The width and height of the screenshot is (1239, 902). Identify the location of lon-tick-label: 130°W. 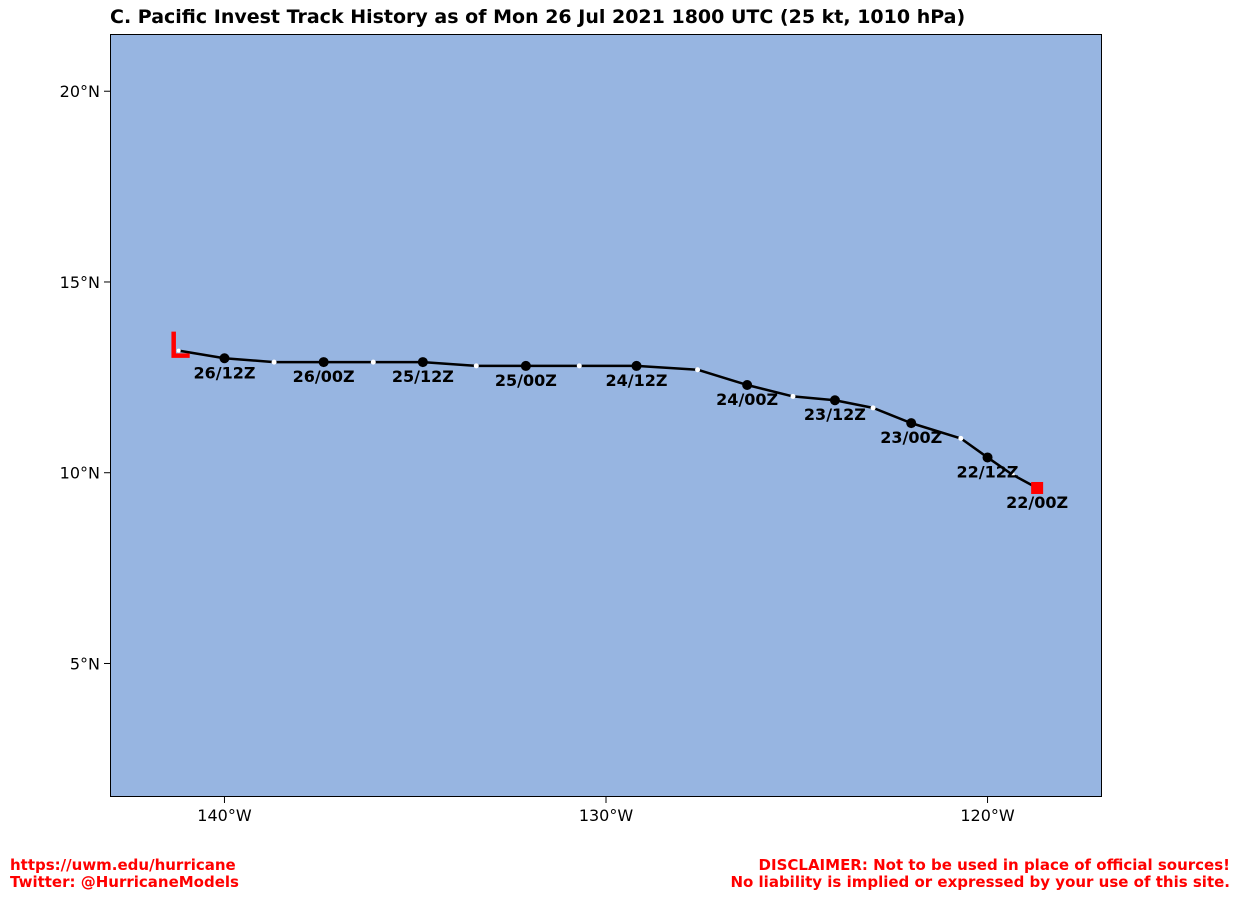
(606, 815).